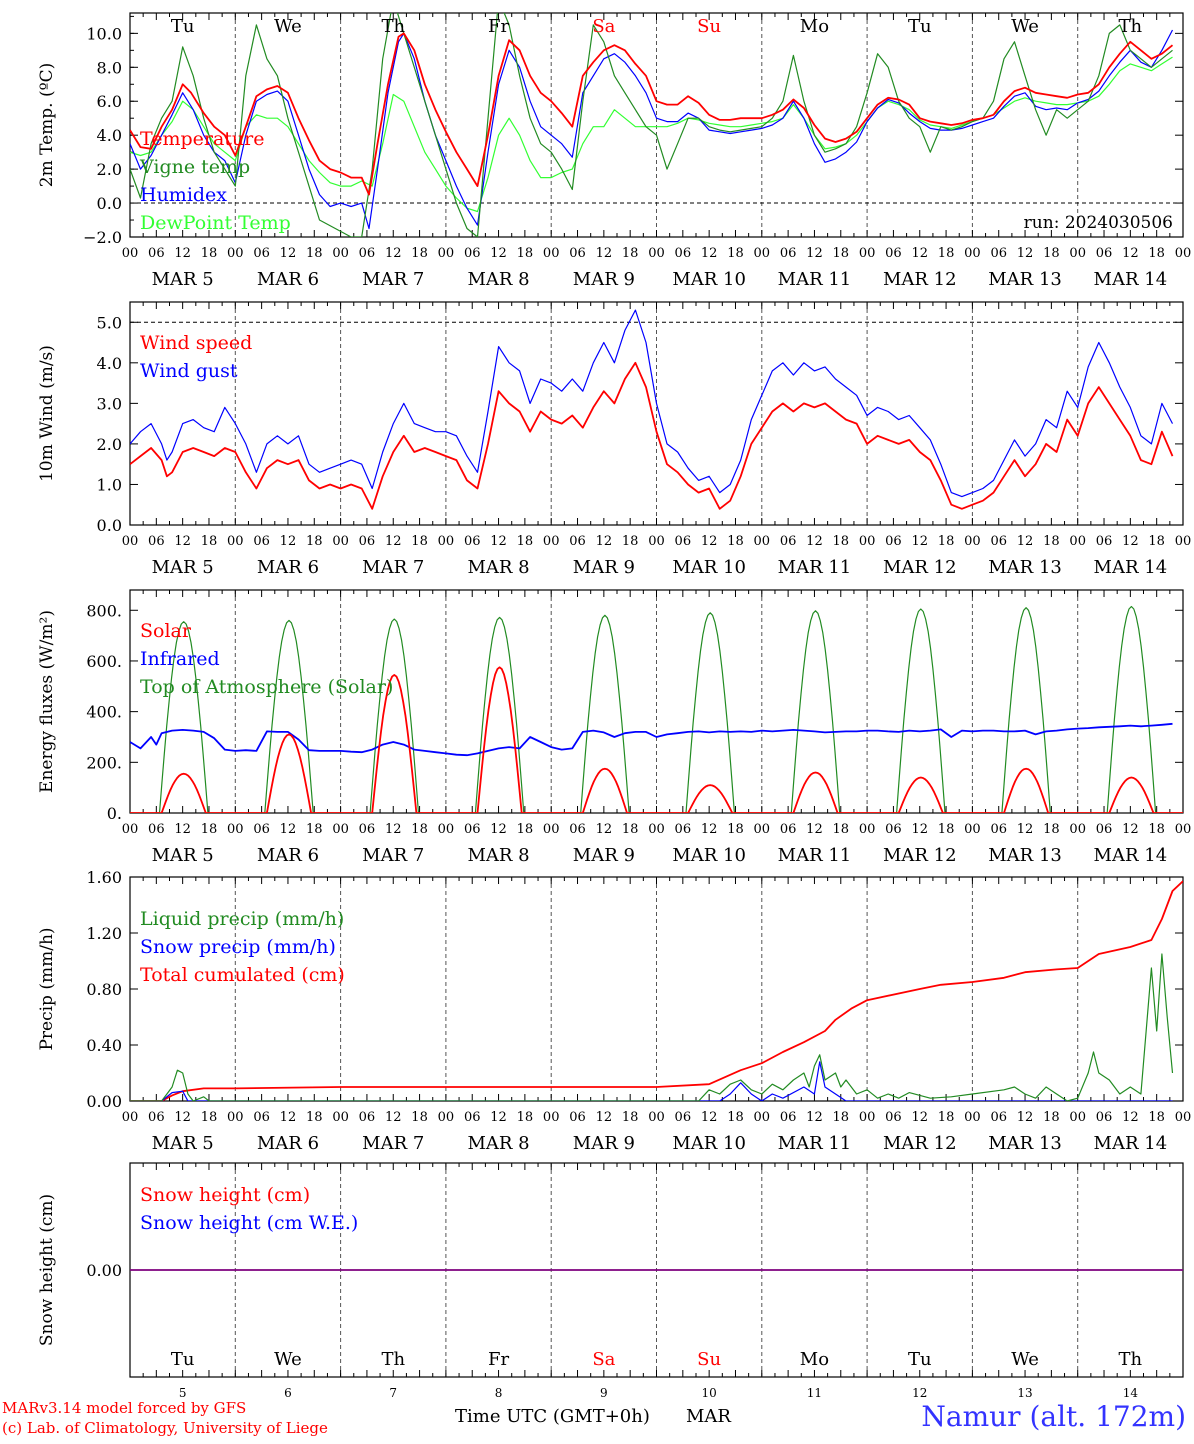  I want to click on run-label: run: 2024030506, so click(1098, 223).